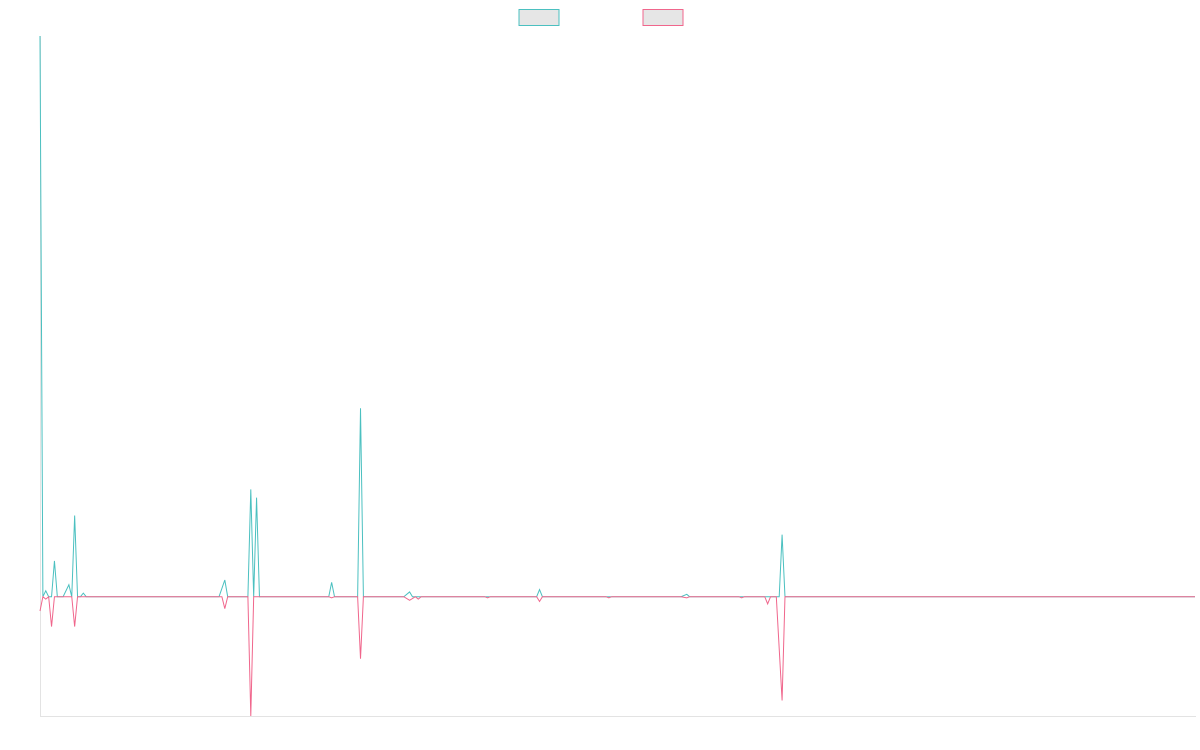 The image size is (1200, 750). I want to click on legend, so click(601, 17).